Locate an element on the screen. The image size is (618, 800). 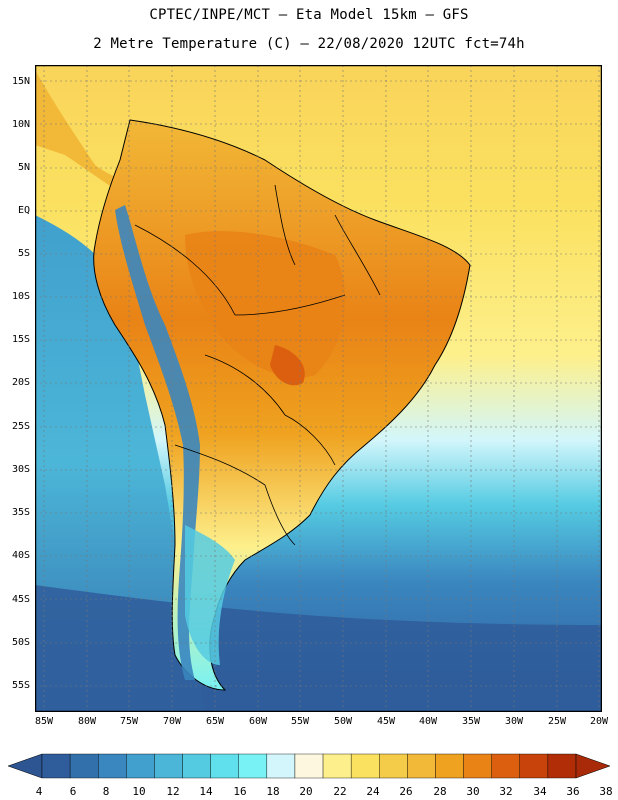
colorbar-label-30: 30 is located at coordinates (473, 791).